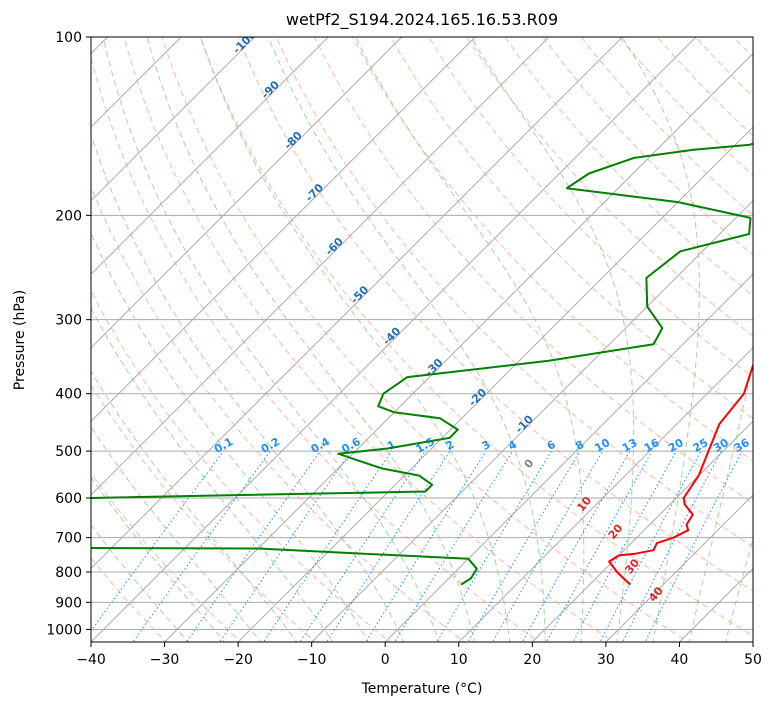 The width and height of the screenshot is (775, 708). What do you see at coordinates (606, 660) in the screenshot?
I see `x-tick-label: 30` at bounding box center [606, 660].